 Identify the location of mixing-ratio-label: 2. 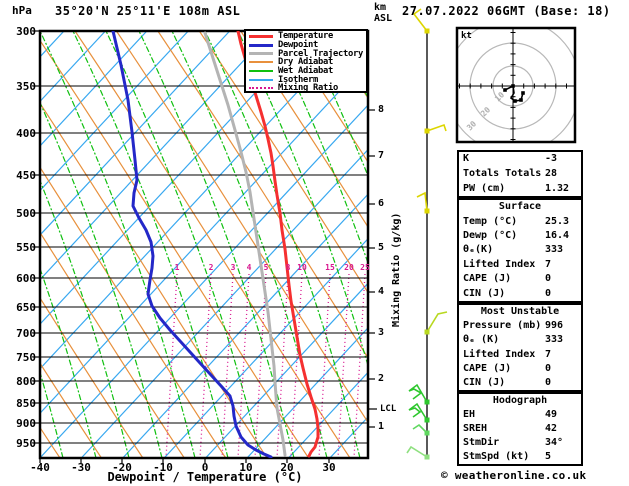
(211, 267).